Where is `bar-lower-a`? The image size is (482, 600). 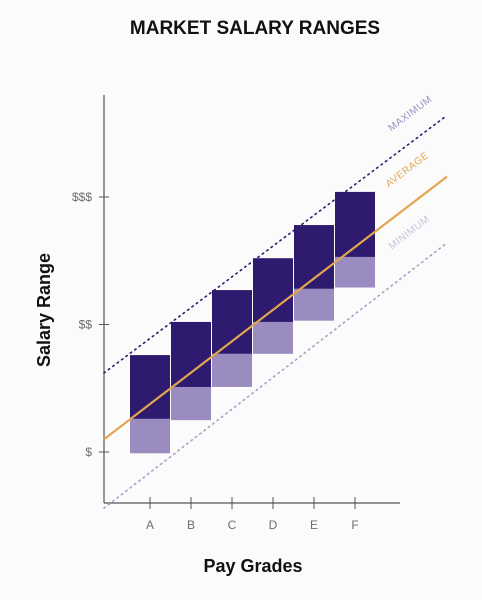
bar-lower-a is located at coordinates (150, 436).